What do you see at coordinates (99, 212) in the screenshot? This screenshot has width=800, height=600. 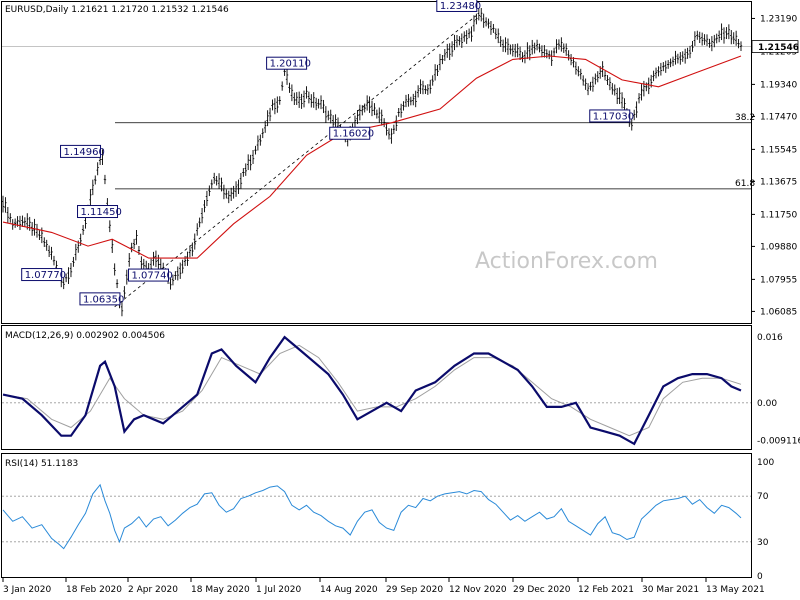 I see `price-annotation: 1.11450` at bounding box center [99, 212].